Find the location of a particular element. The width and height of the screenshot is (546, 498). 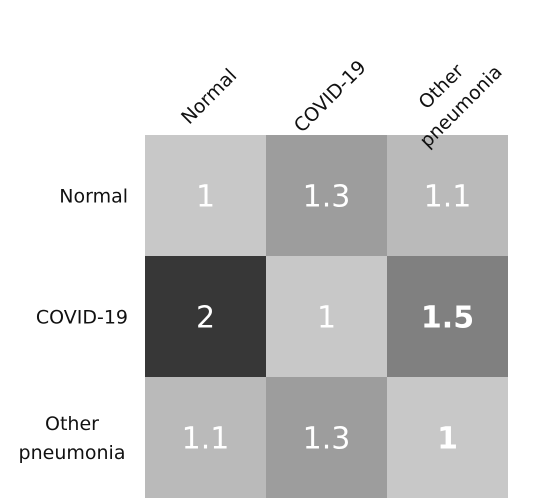

cell-value-label: 2 is located at coordinates (205, 318).